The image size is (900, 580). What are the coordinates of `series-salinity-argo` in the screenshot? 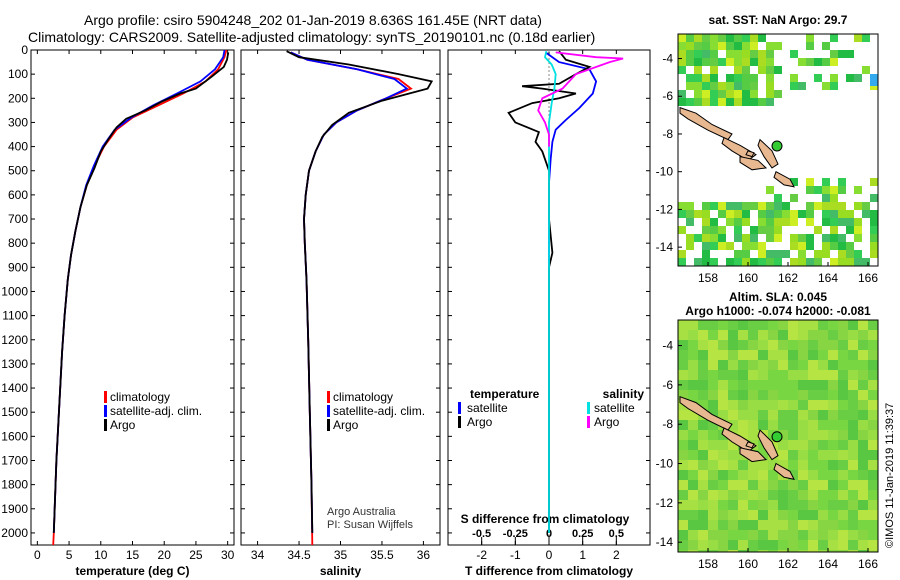 It's located at (360, 291).